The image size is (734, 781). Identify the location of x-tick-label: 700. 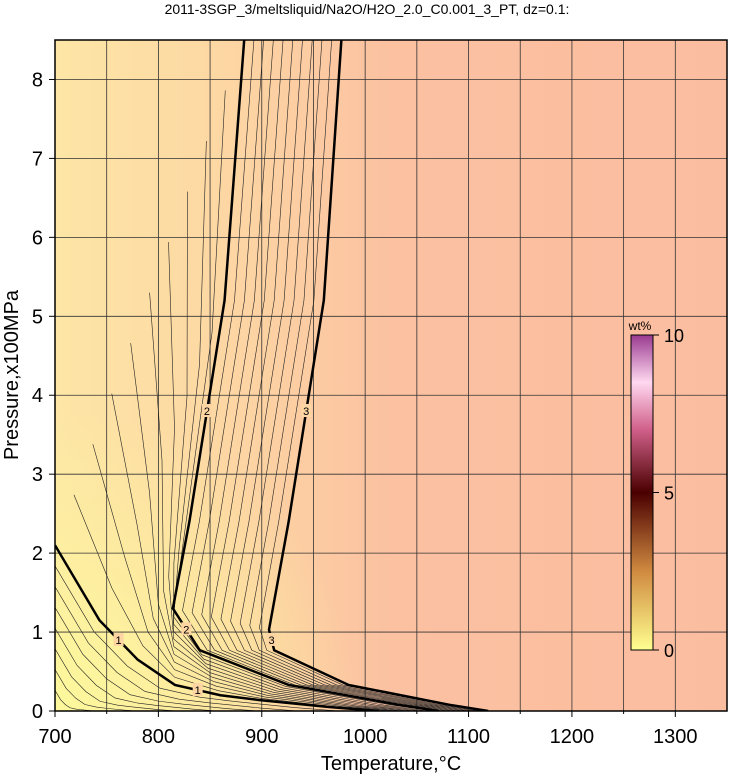
(54, 737).